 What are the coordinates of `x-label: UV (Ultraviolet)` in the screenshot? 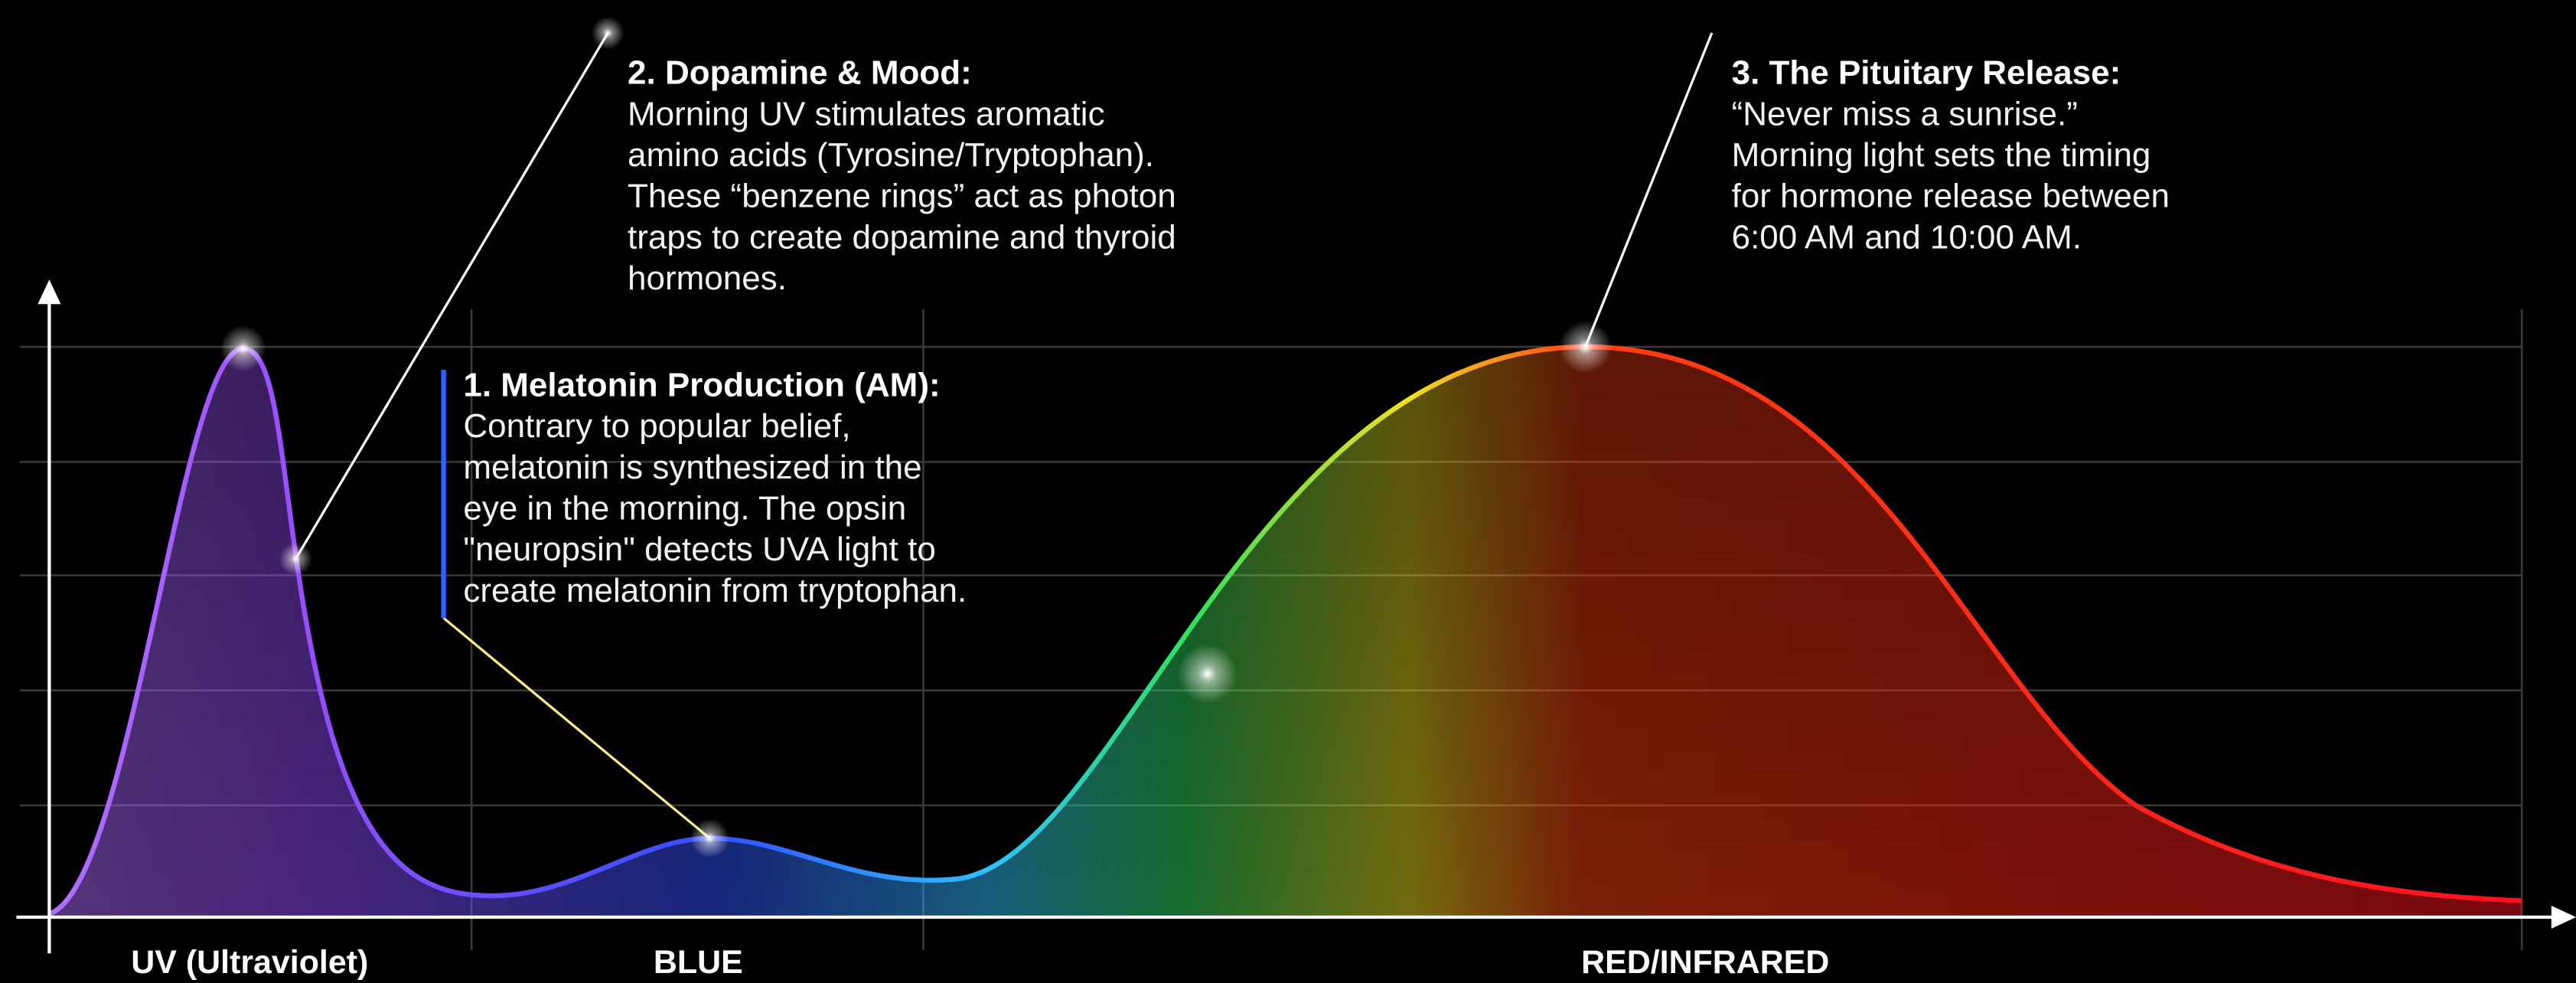 It's located at (250, 963).